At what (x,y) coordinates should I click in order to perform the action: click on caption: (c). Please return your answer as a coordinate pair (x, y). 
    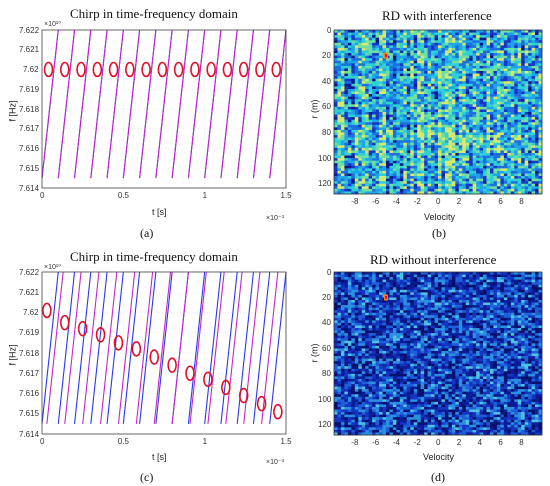
    Looking at the image, I should click on (147, 477).